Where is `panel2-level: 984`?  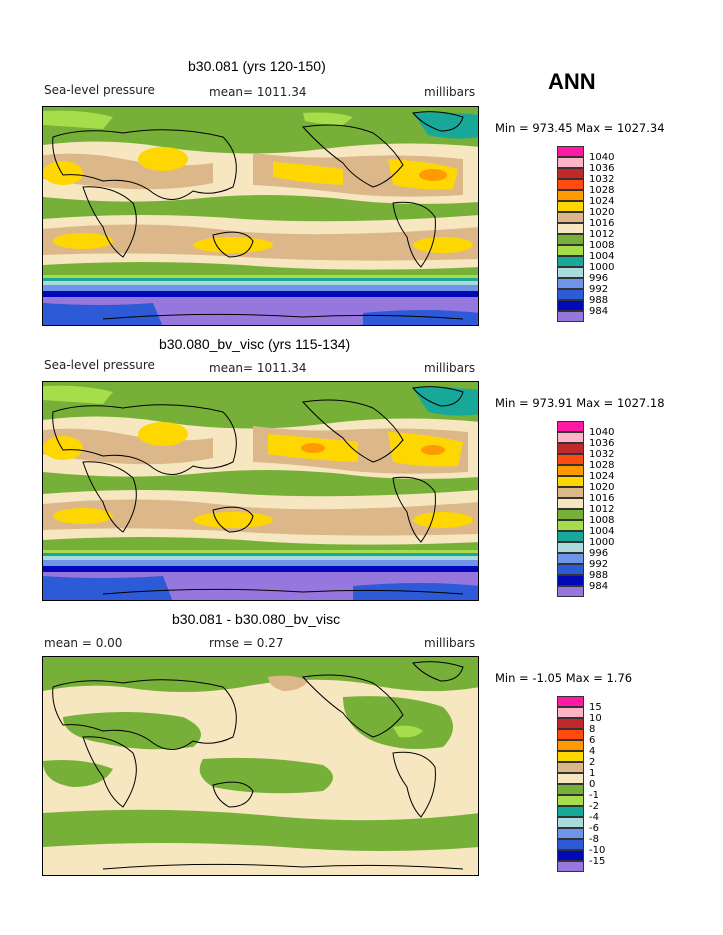
panel2-level: 984 is located at coordinates (599, 586).